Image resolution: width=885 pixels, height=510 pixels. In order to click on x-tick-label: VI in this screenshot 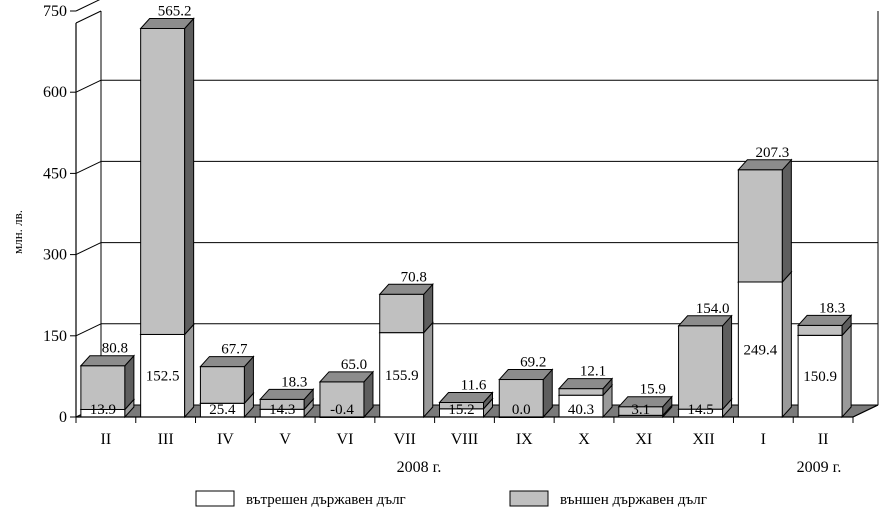, I will do `click(345, 439)`.